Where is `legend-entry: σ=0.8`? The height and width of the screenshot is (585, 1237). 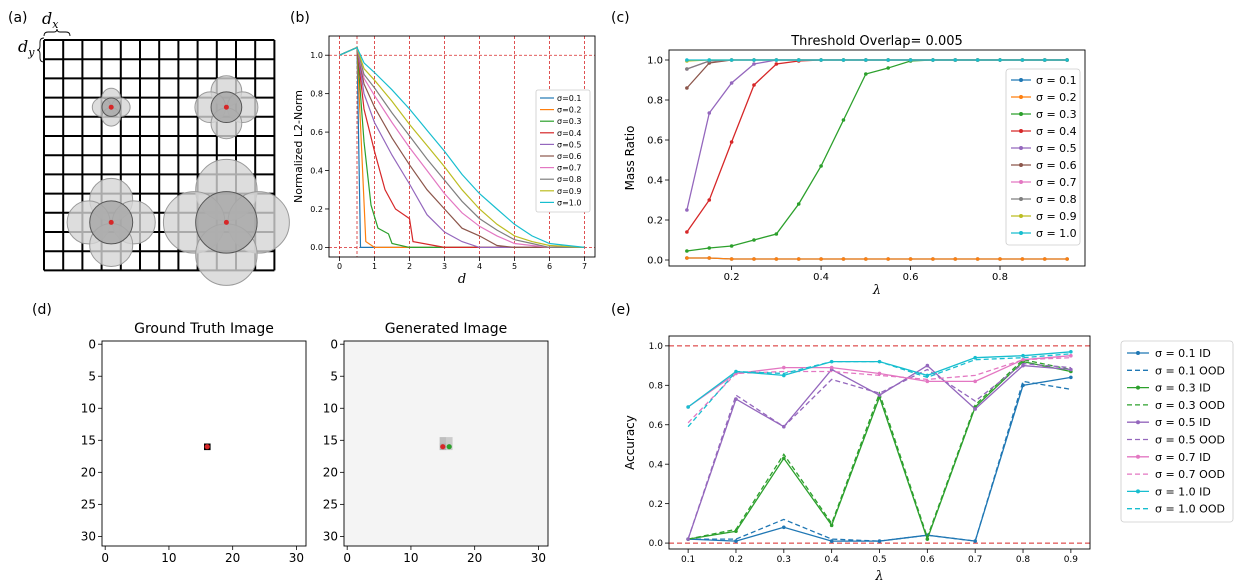
legend-entry: σ=0.8 is located at coordinates (569, 179).